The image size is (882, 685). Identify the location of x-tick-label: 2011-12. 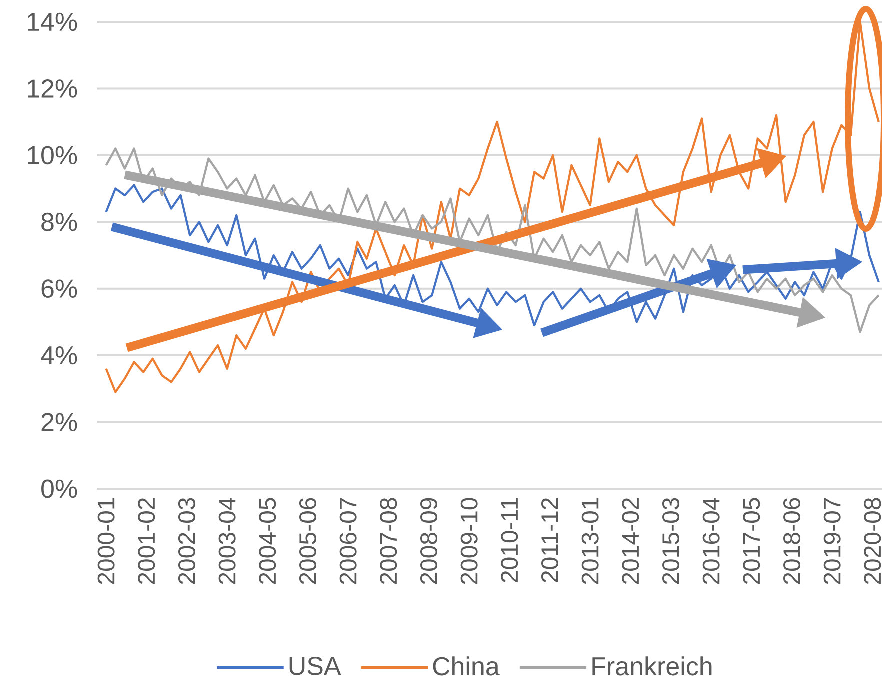
(549, 540).